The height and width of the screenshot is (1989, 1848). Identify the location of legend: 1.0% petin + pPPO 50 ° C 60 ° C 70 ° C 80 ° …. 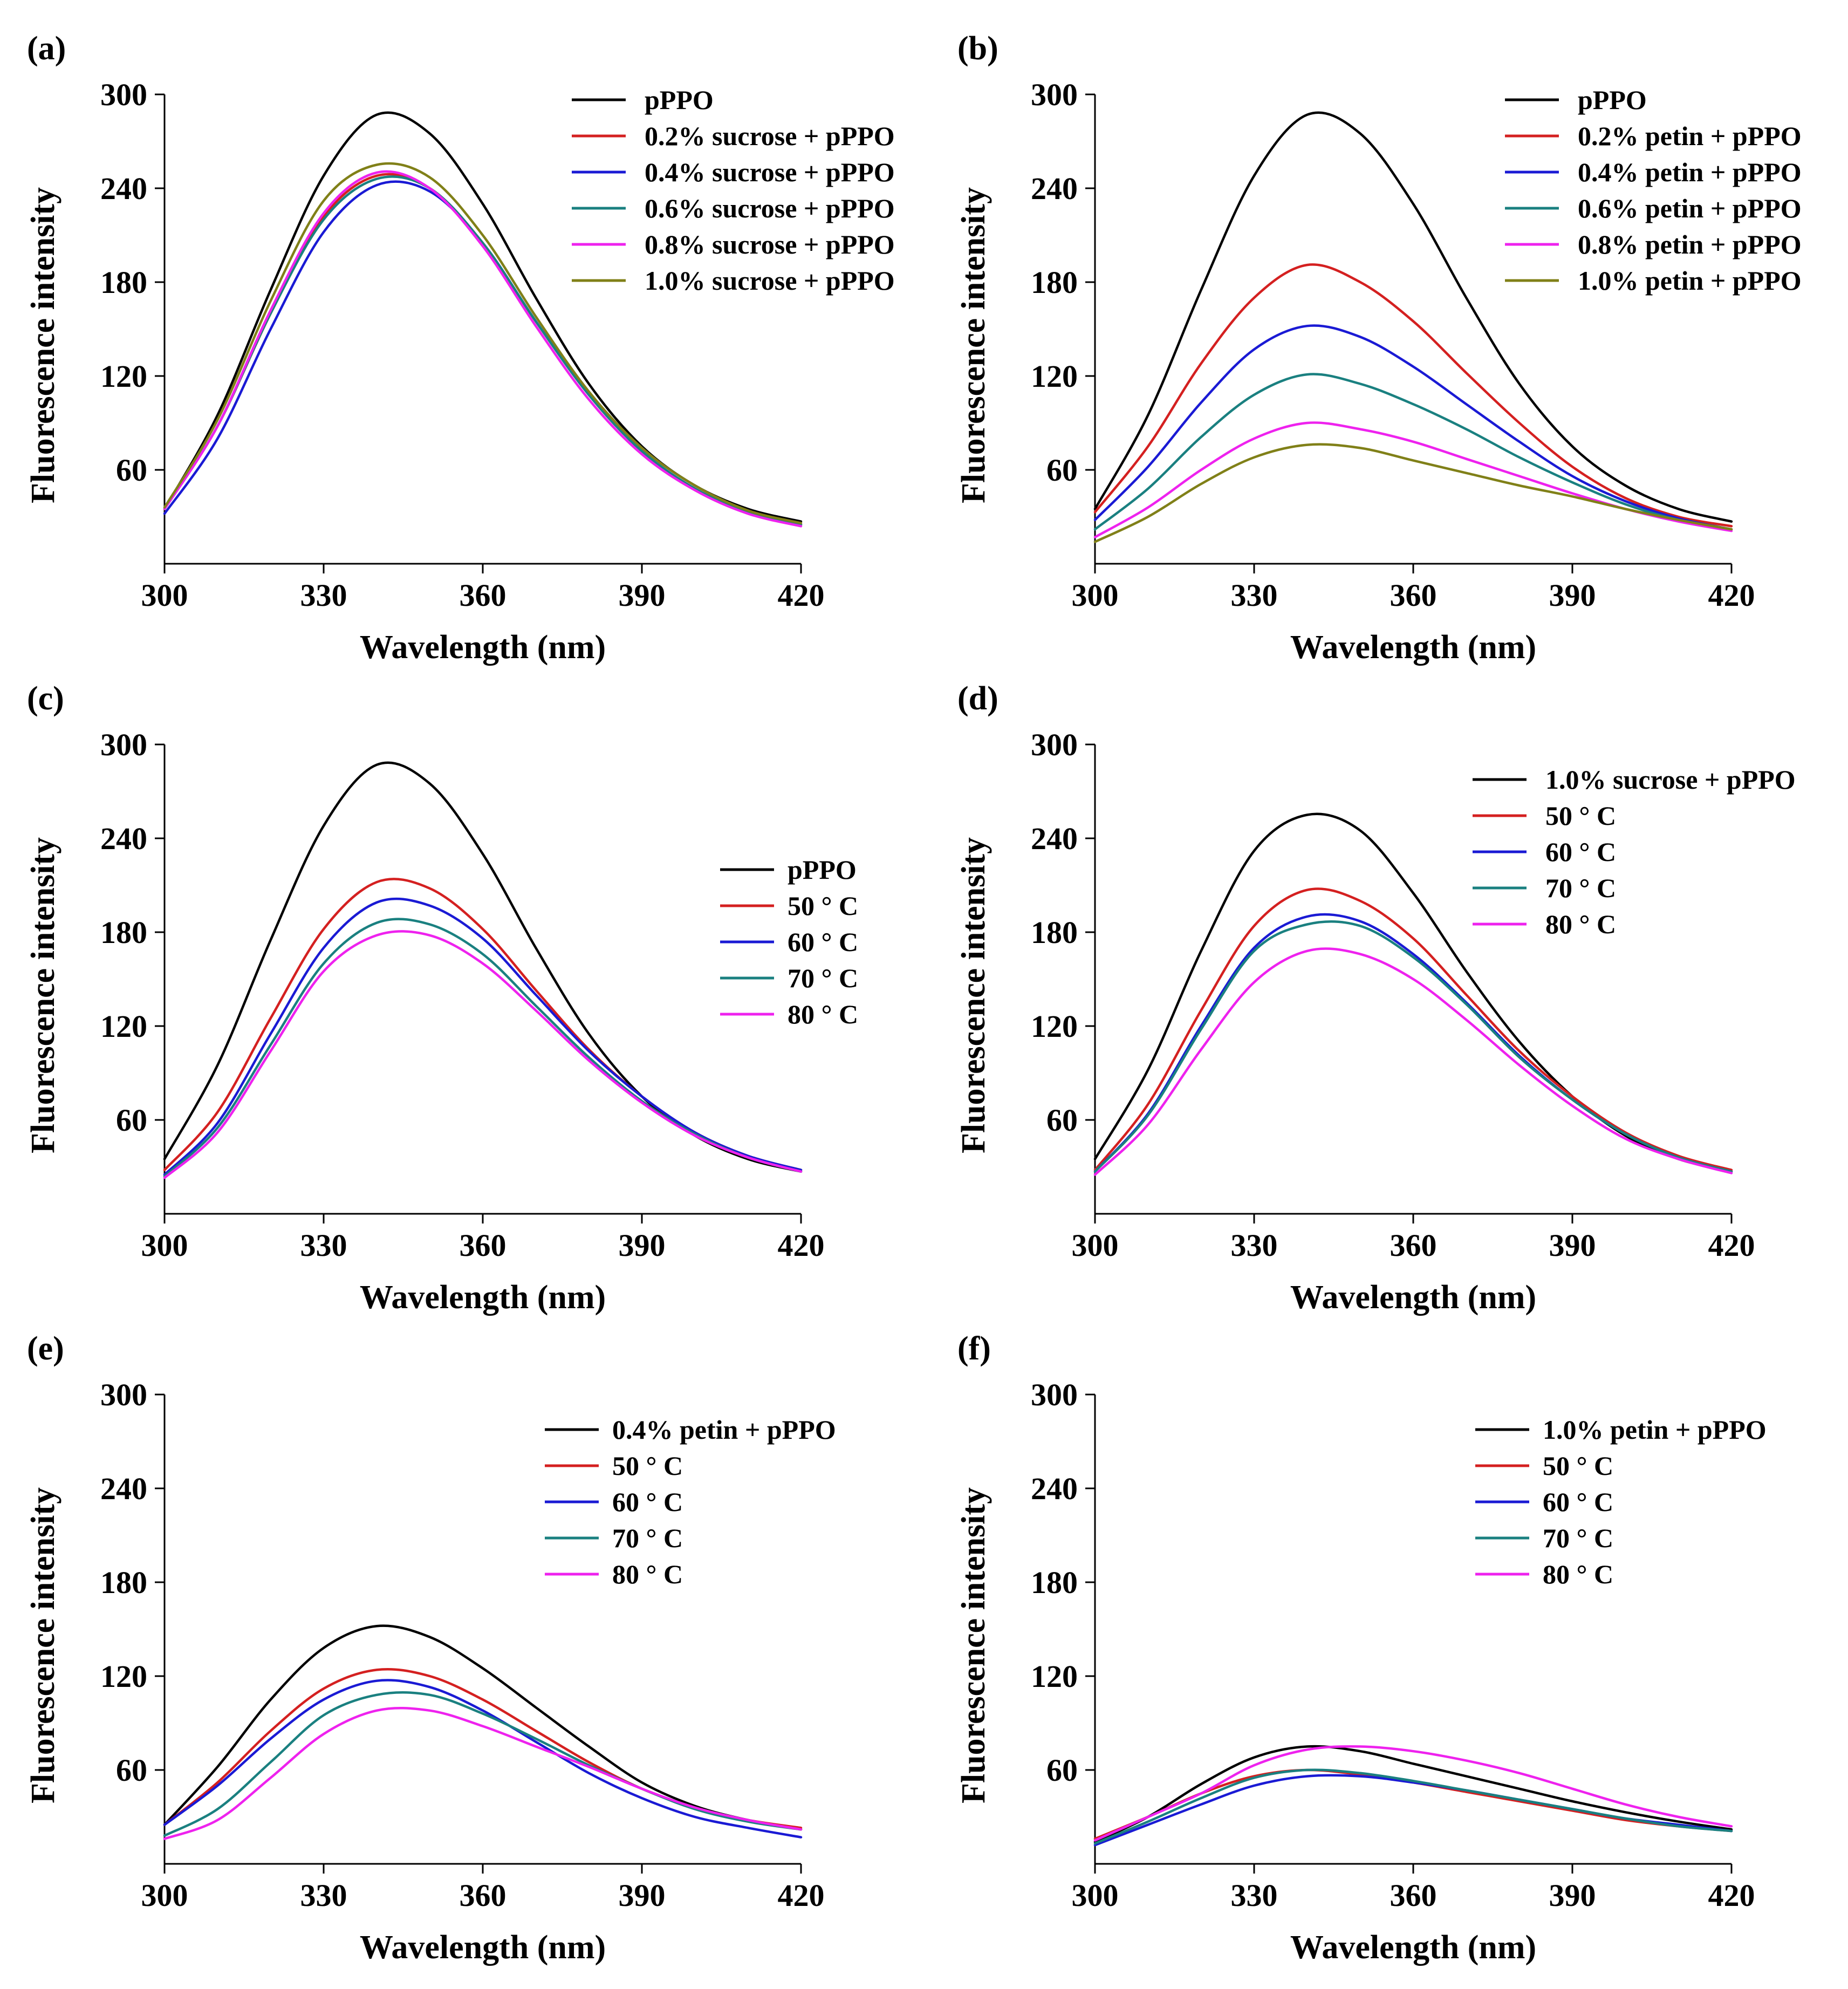
(1621, 1502).